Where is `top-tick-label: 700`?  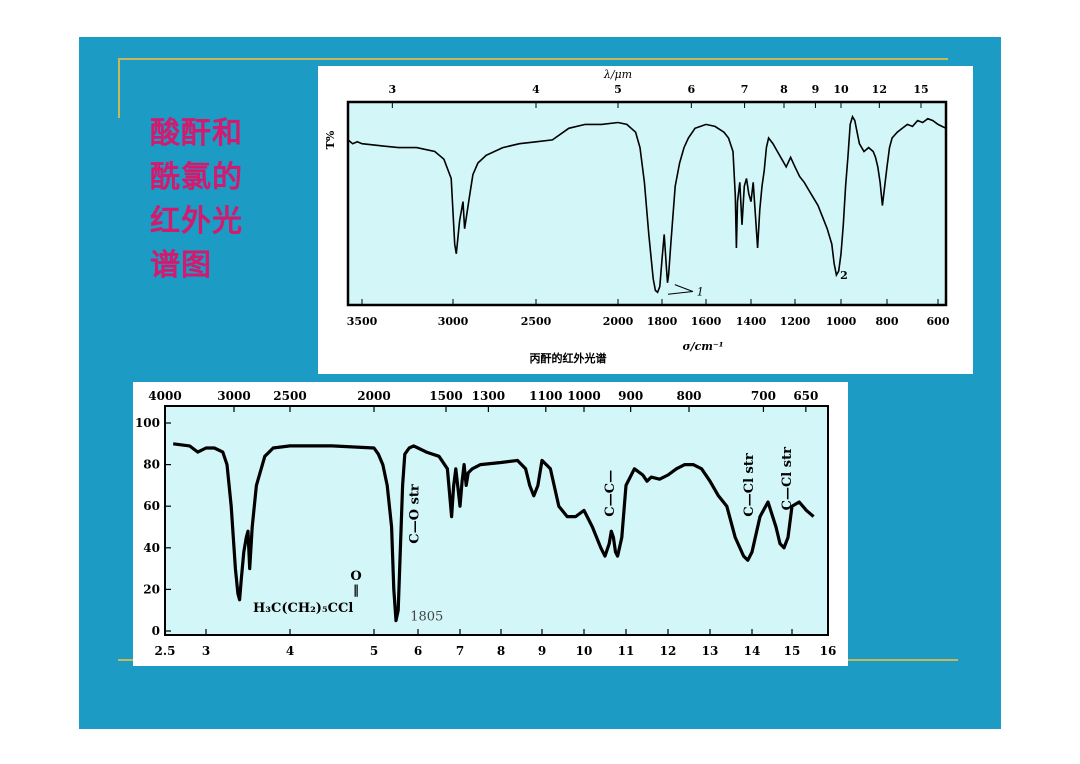
top-tick-label: 700 is located at coordinates (763, 396).